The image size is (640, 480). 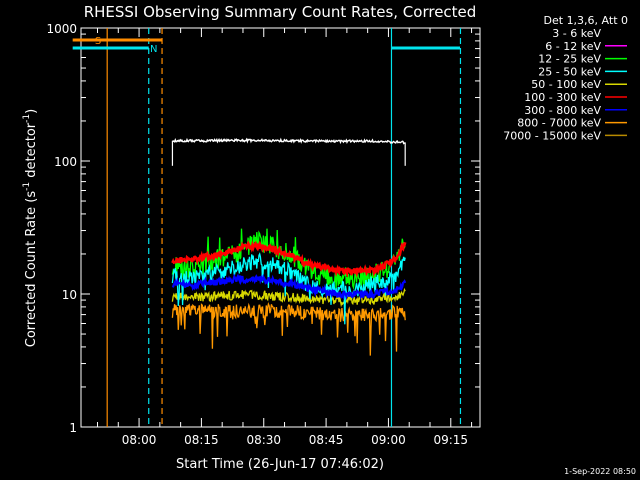 What do you see at coordinates (559, 123) in the screenshot?
I see `legend-label: 800 - 7000 keV` at bounding box center [559, 123].